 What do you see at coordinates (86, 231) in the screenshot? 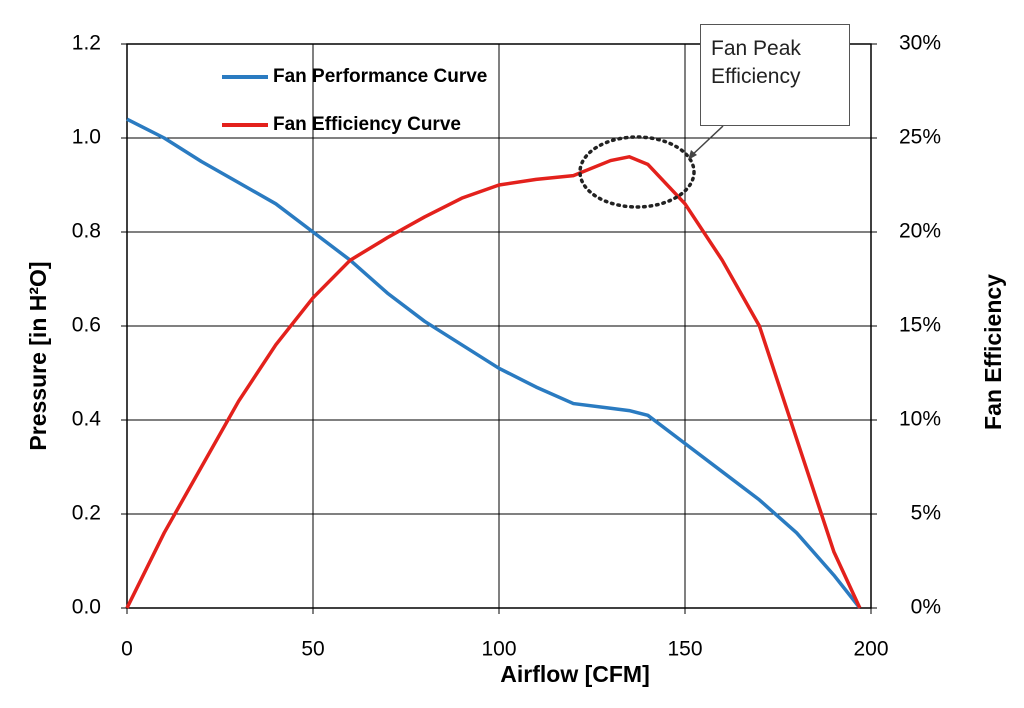
I see `y-tick-label: 0.8` at bounding box center [86, 231].